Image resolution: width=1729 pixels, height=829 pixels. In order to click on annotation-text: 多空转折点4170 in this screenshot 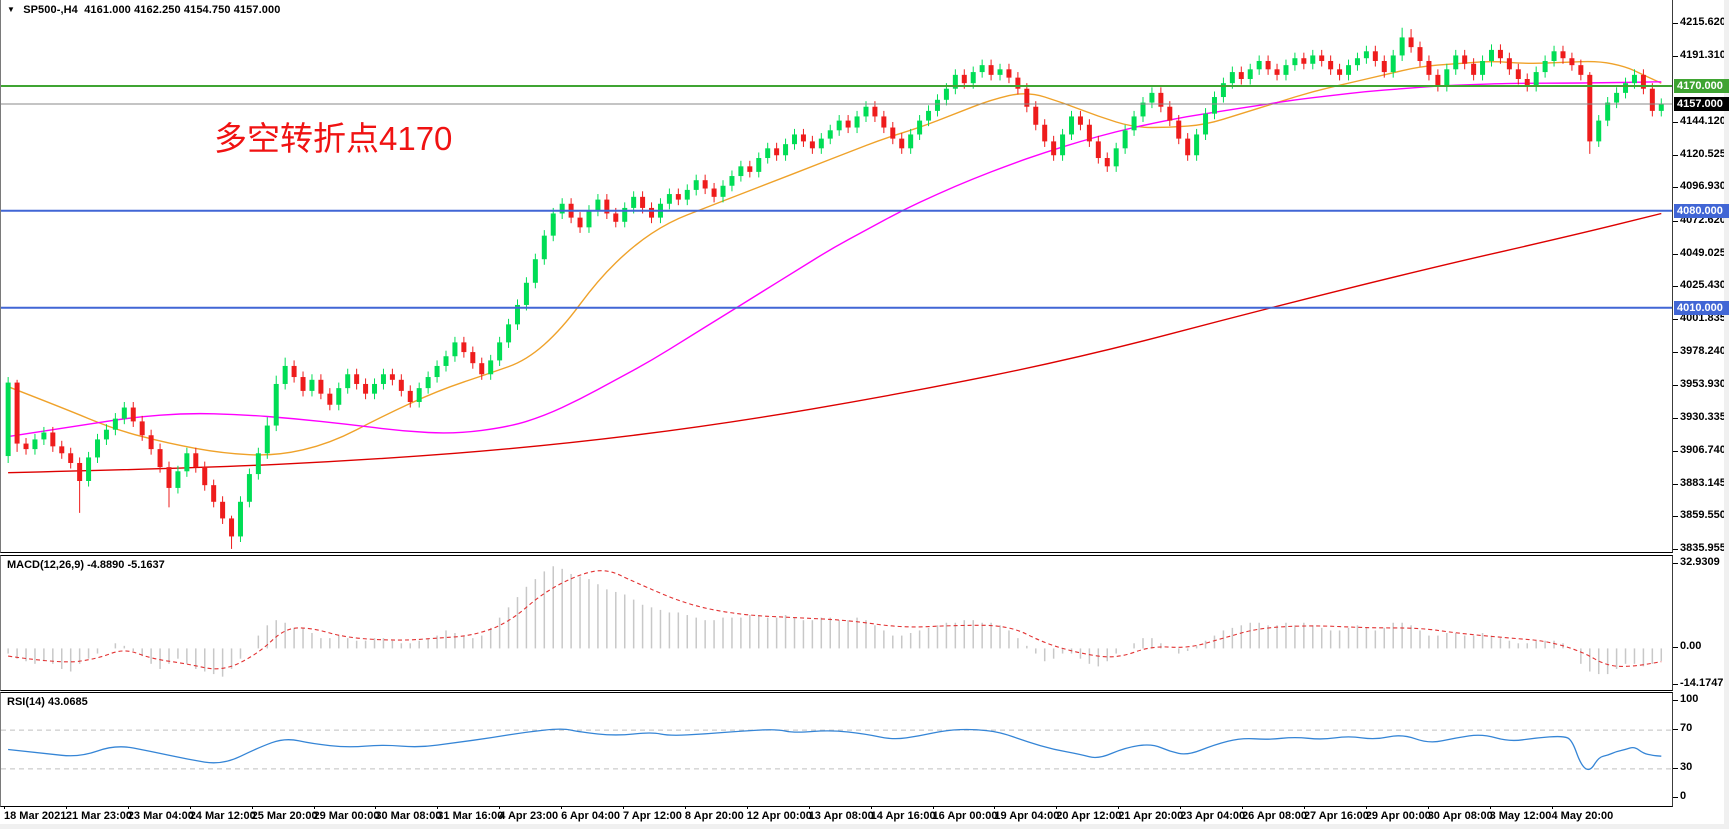, I will do `click(333, 138)`.